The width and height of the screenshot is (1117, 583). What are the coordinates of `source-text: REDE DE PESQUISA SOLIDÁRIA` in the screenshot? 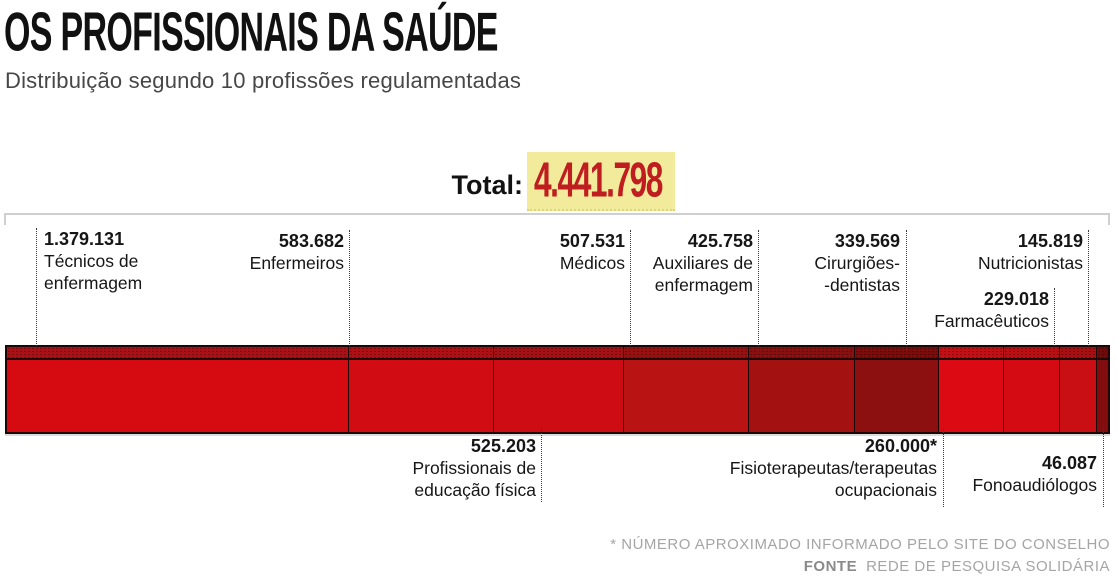 It's located at (988, 566).